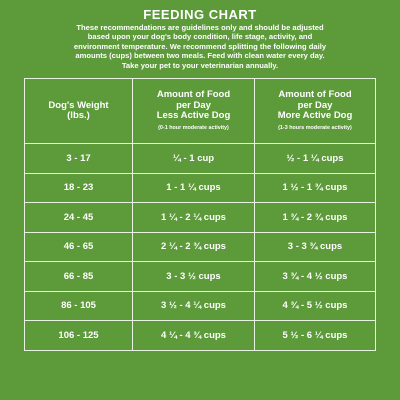 The height and width of the screenshot is (400, 400). What do you see at coordinates (200, 14) in the screenshot?
I see `chart-title: FEEDING CHART` at bounding box center [200, 14].